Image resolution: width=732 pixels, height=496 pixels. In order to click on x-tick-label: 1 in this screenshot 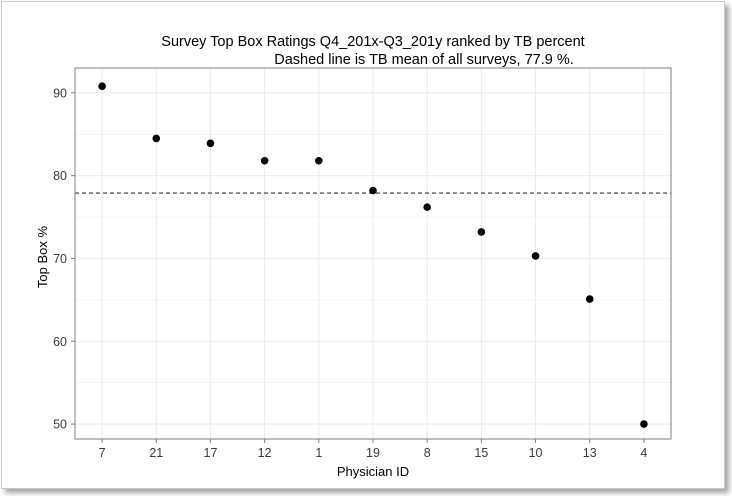, I will do `click(318, 453)`.